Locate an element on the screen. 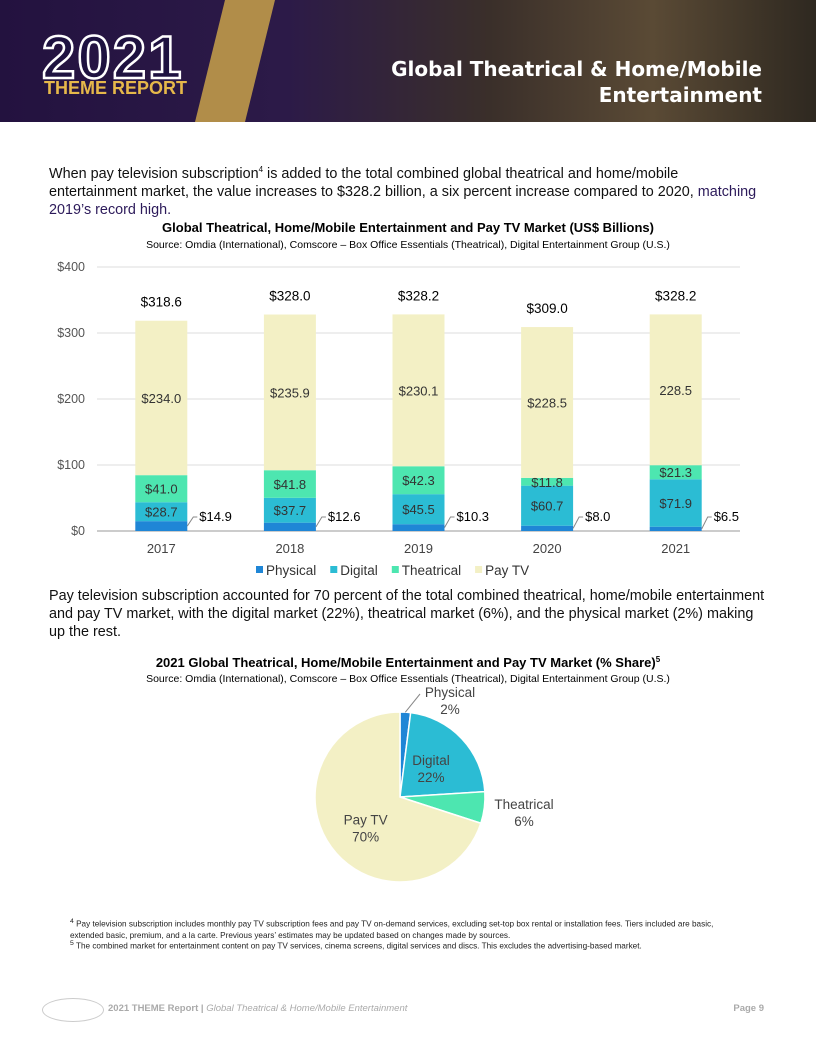  pie-value-label: 2% is located at coordinates (450, 709).